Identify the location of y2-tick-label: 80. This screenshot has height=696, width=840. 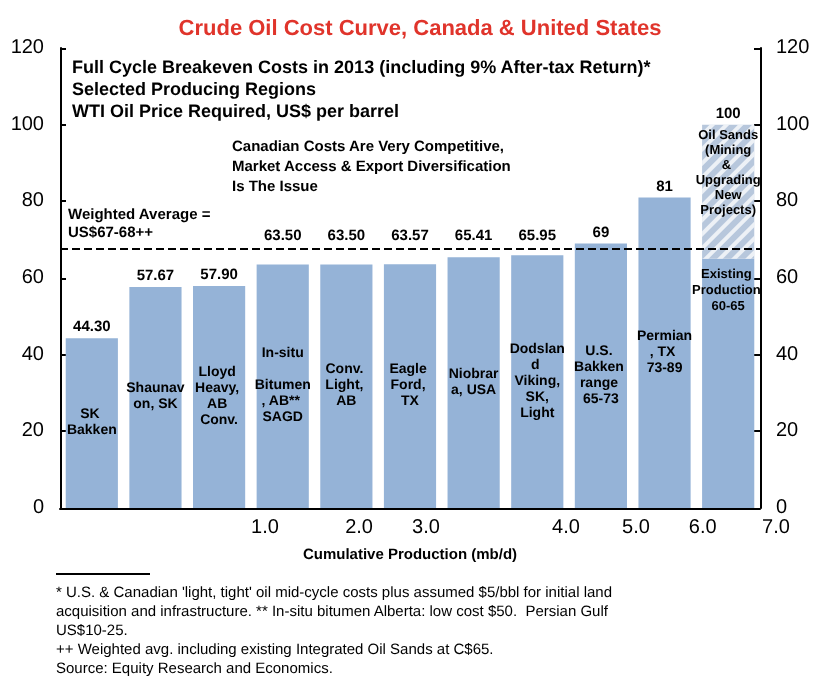
(788, 201).